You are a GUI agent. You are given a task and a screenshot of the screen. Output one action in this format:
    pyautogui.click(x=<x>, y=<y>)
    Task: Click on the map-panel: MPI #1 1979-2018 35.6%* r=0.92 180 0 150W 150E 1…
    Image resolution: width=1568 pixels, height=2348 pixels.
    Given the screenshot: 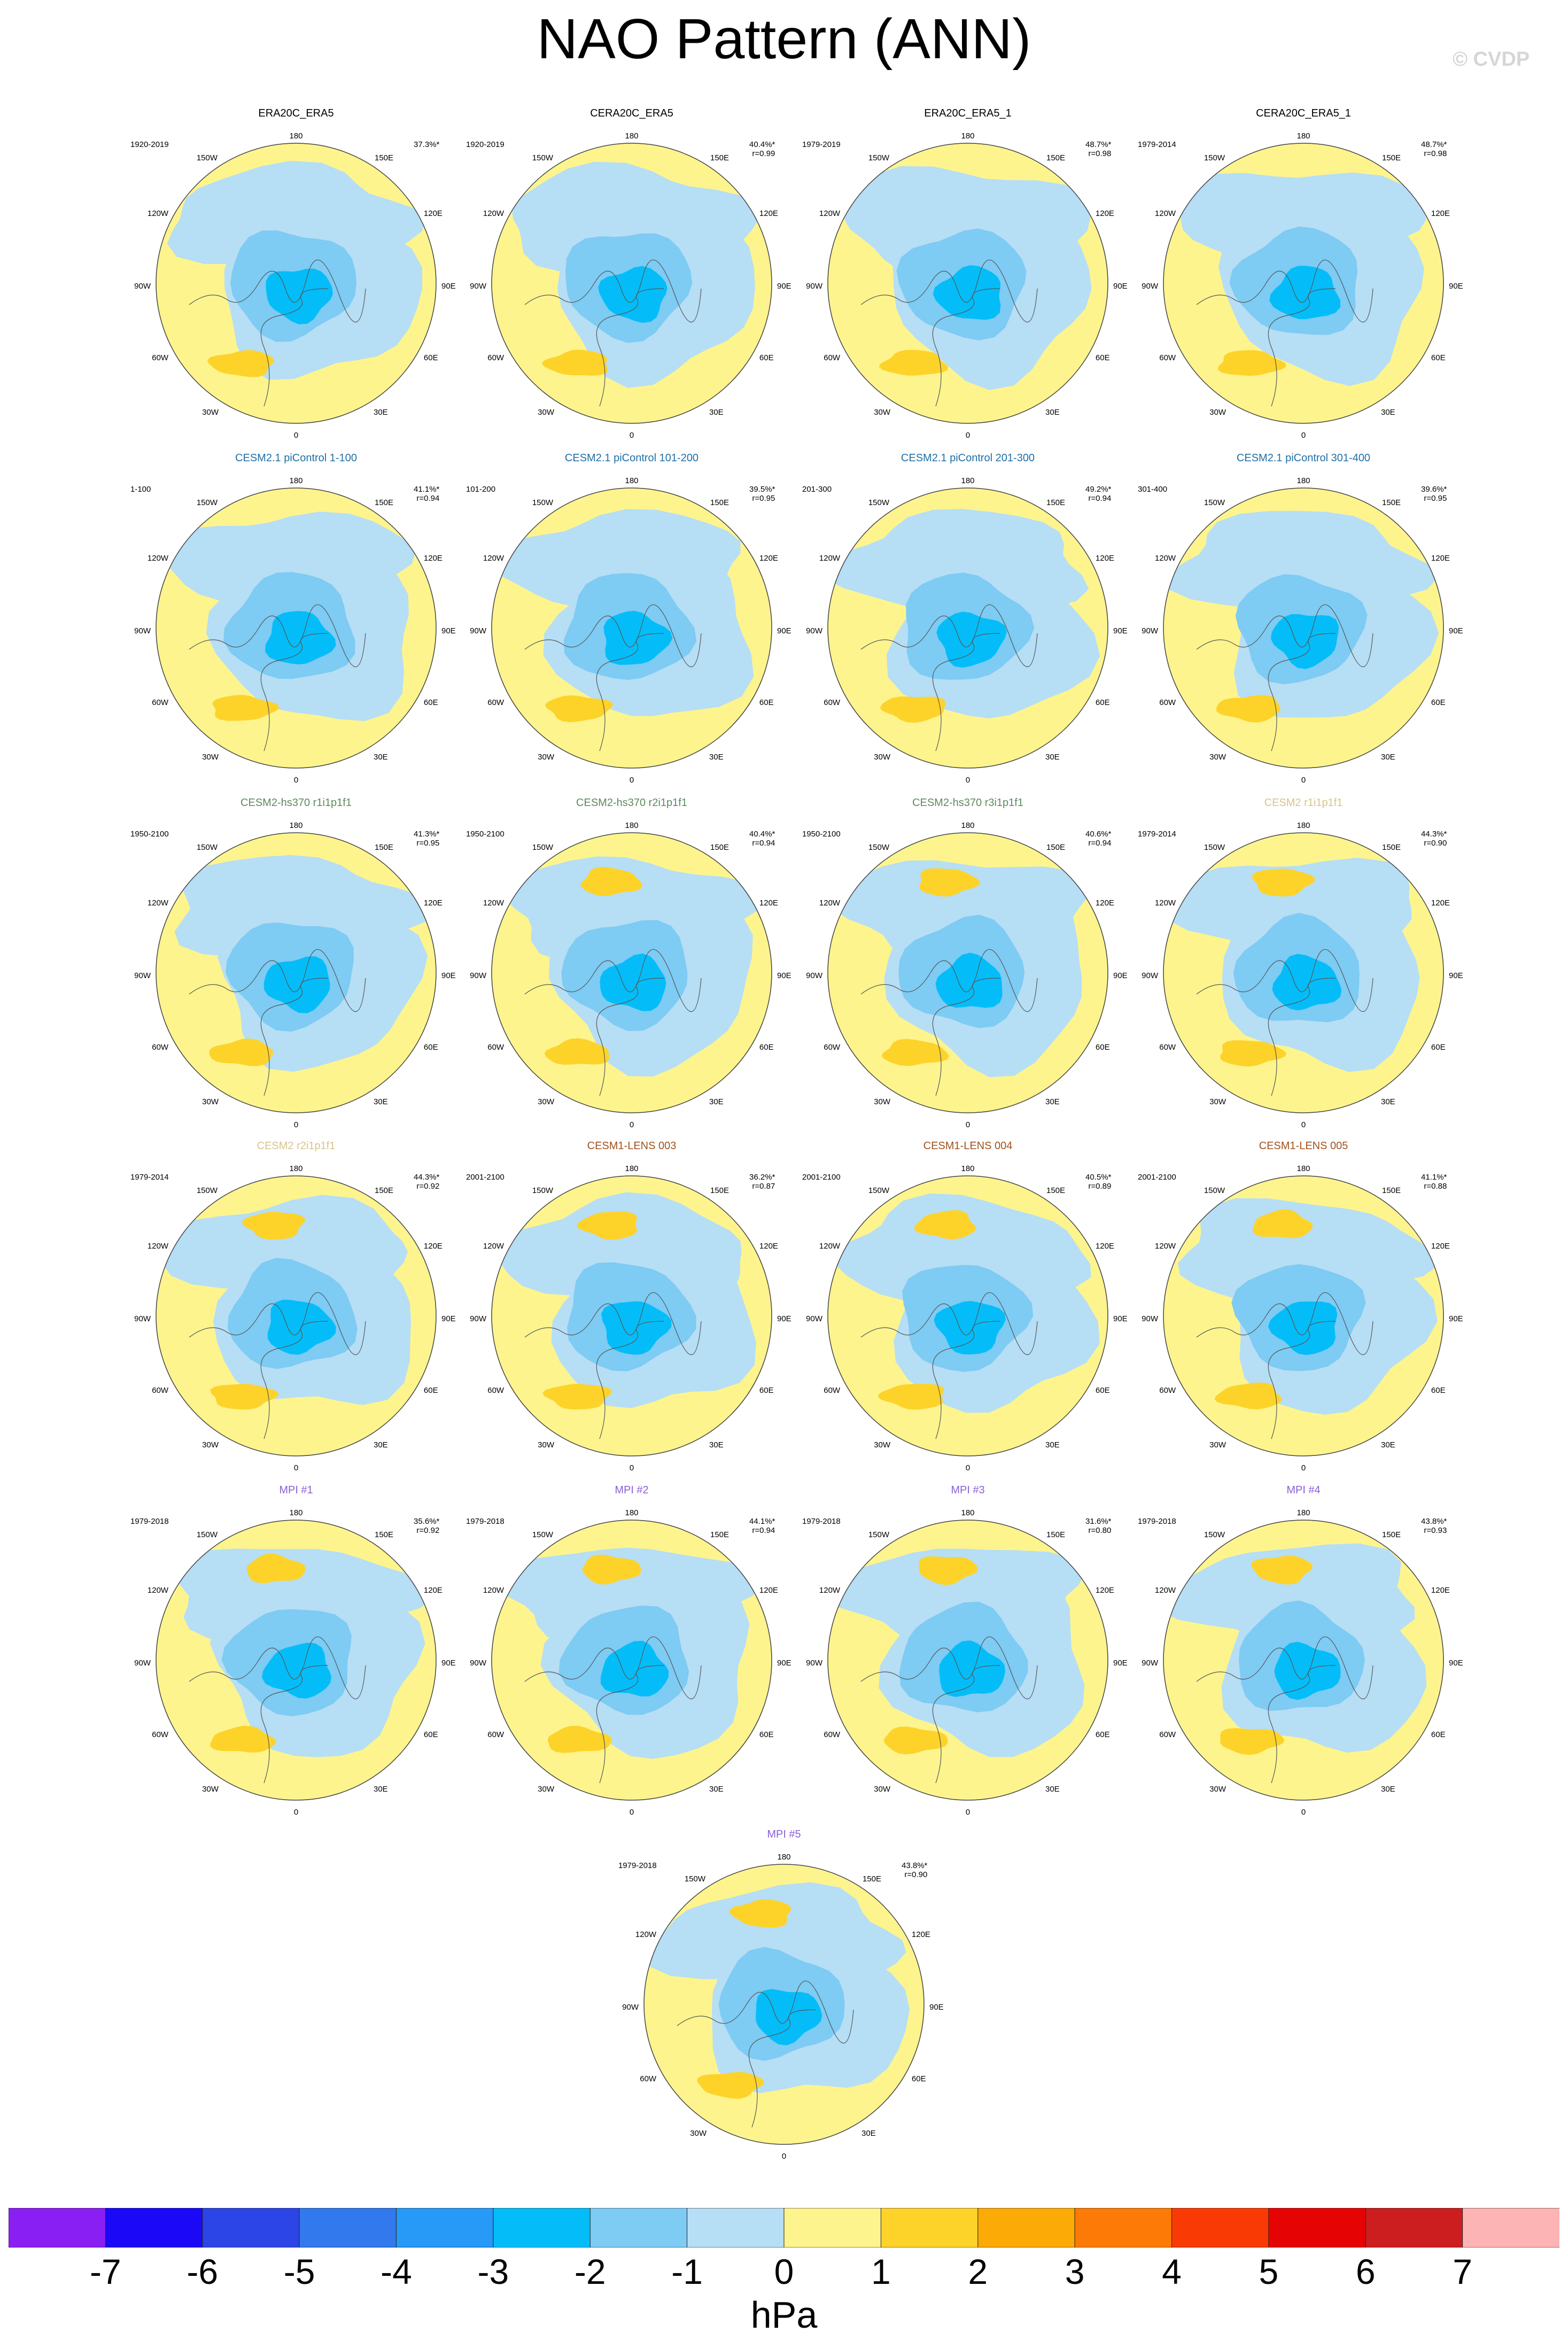 What is the action you would take?
    pyautogui.click(x=296, y=1660)
    